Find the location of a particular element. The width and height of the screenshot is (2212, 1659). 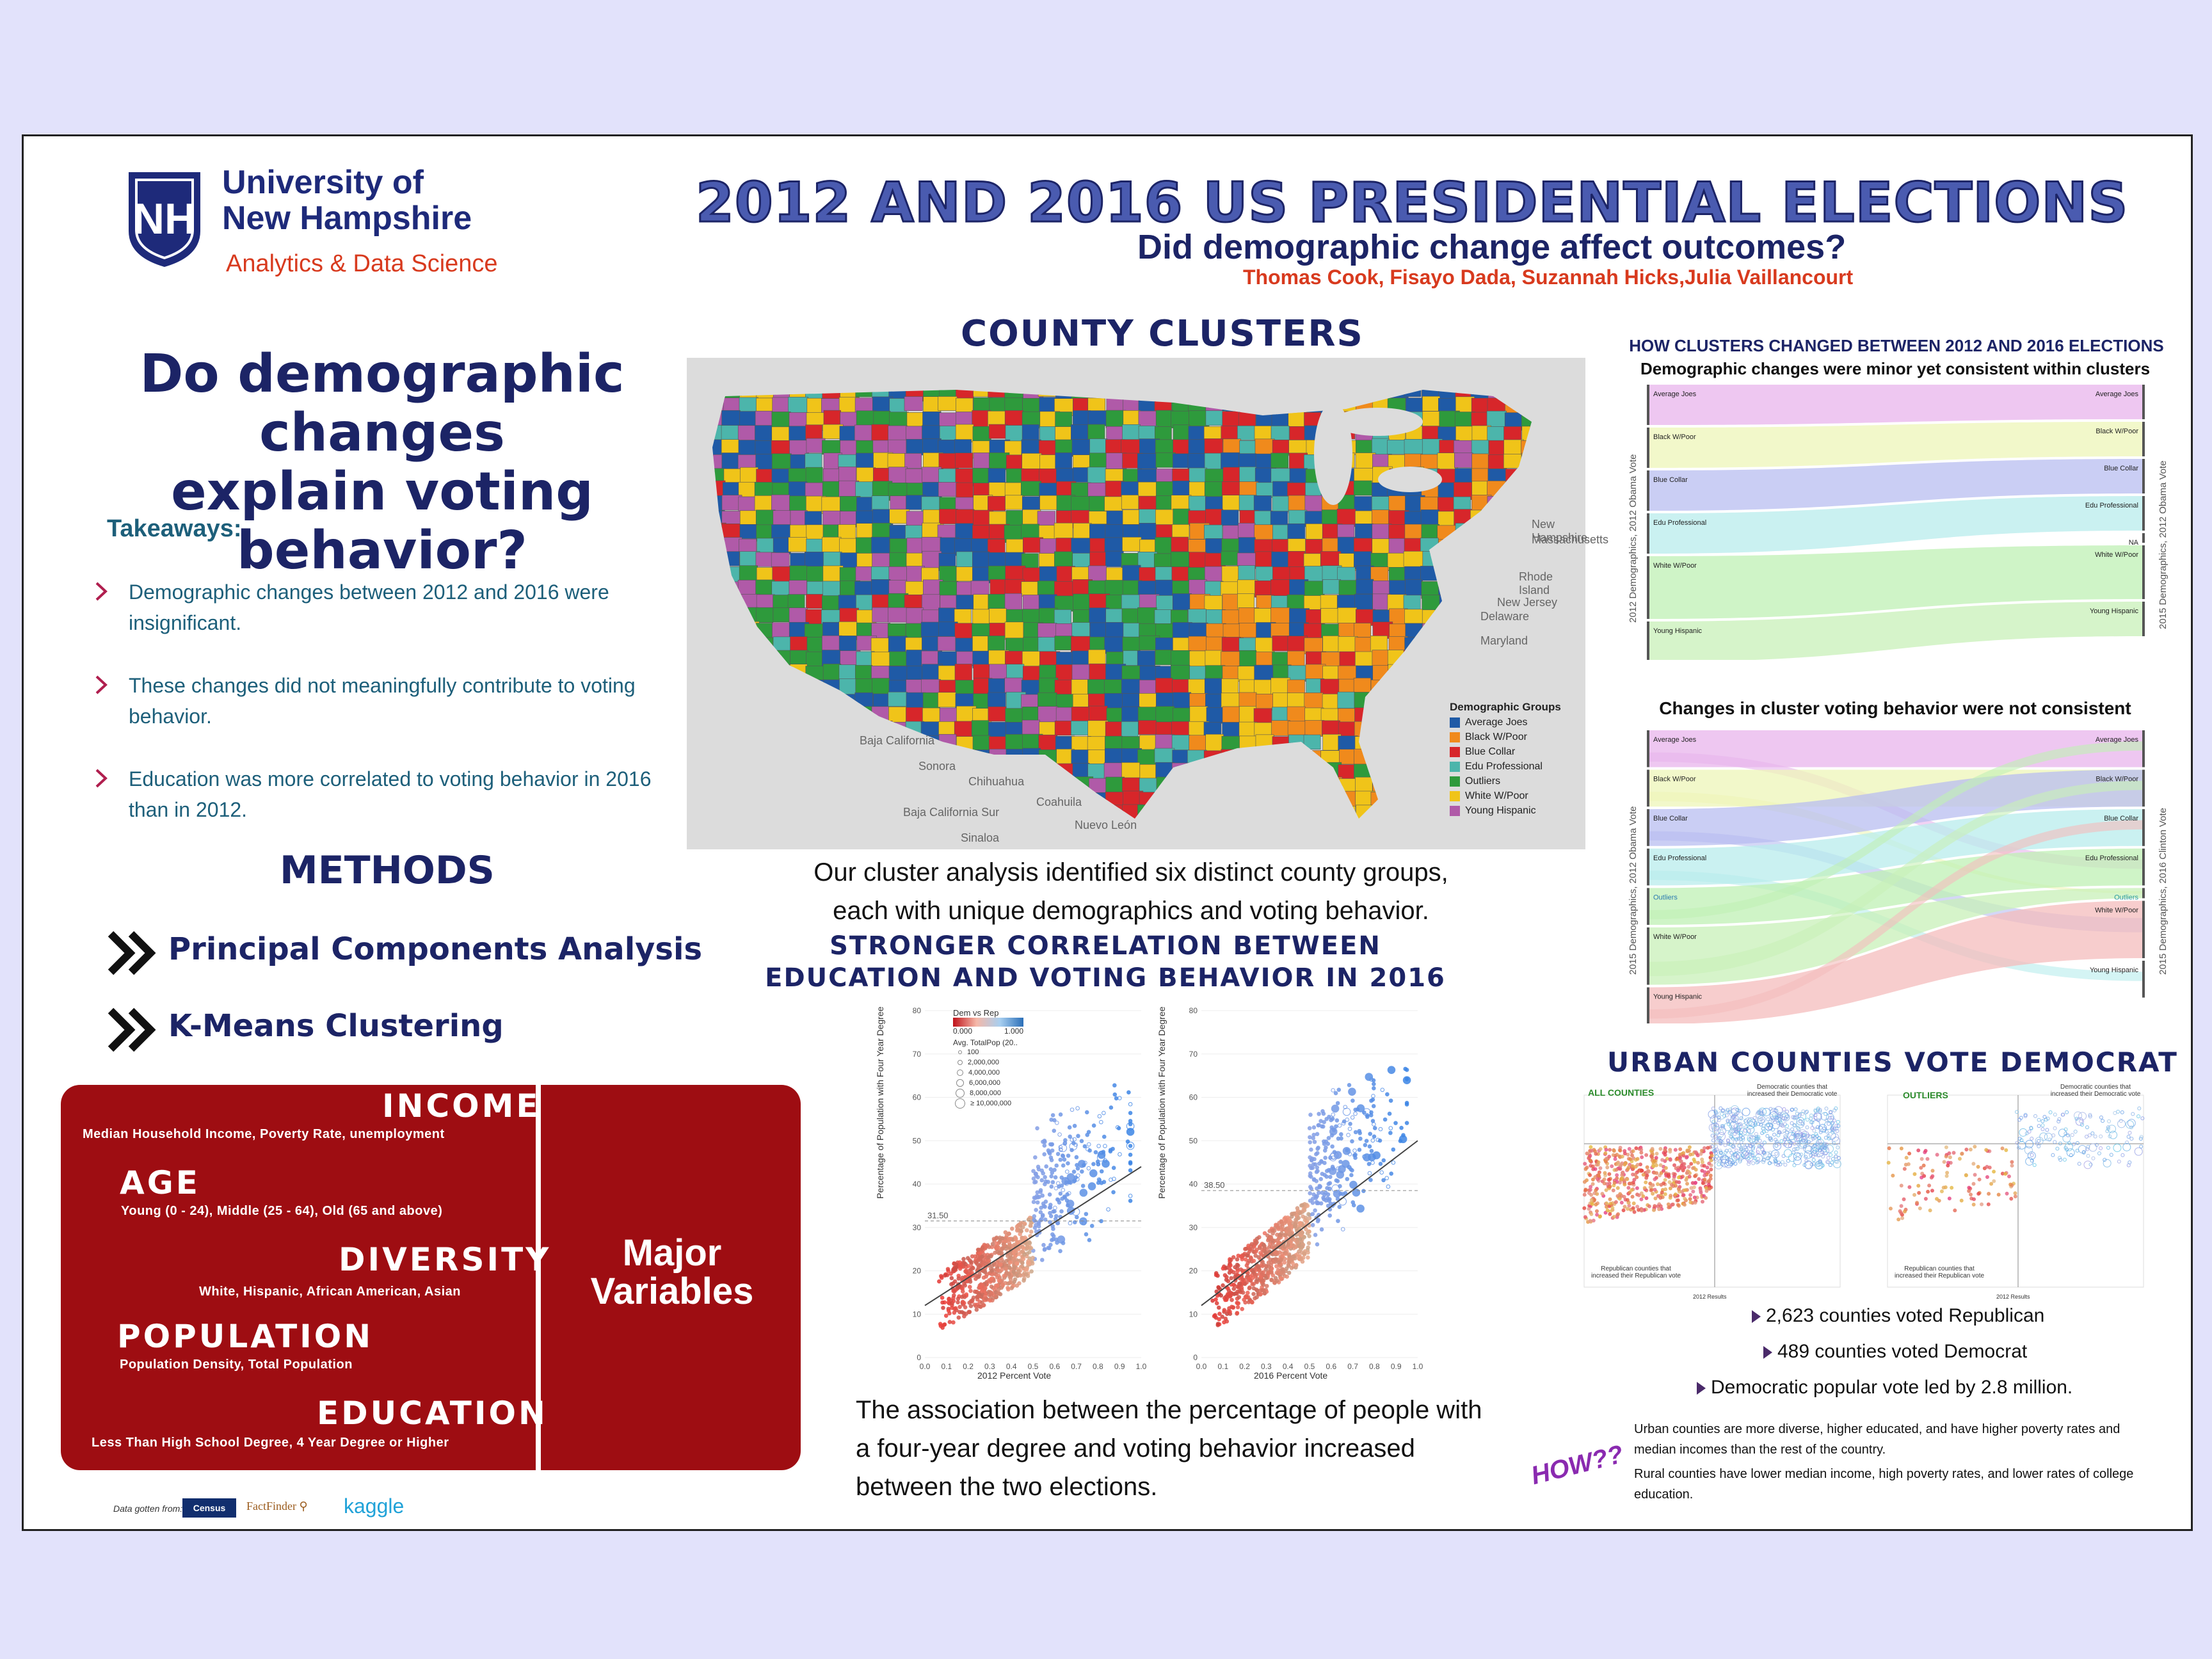

methods-heading: METHODS is located at coordinates (387, 870).